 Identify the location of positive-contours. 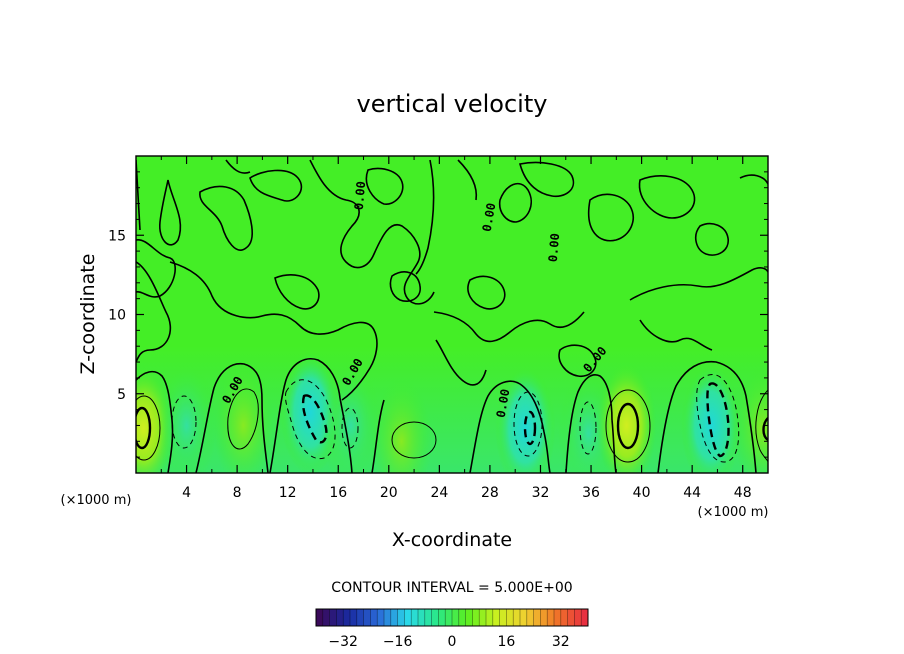
(452, 425).